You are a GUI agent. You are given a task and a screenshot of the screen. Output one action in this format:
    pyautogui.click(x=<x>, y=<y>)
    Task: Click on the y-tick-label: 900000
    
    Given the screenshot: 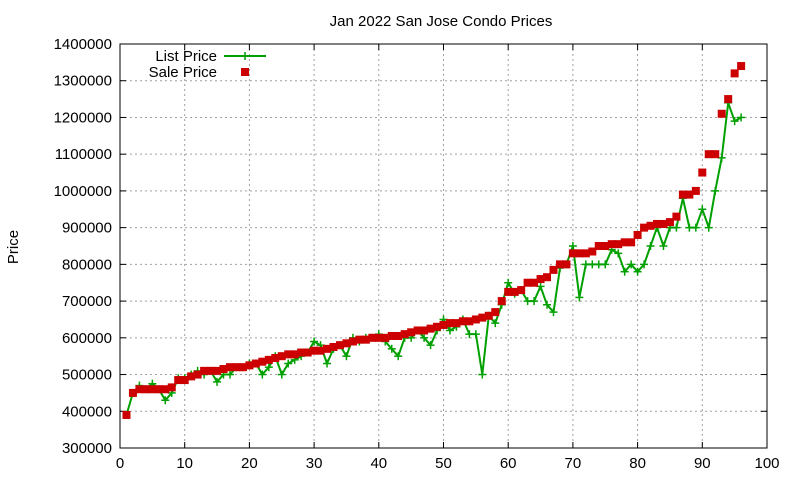 What is the action you would take?
    pyautogui.click(x=87, y=228)
    